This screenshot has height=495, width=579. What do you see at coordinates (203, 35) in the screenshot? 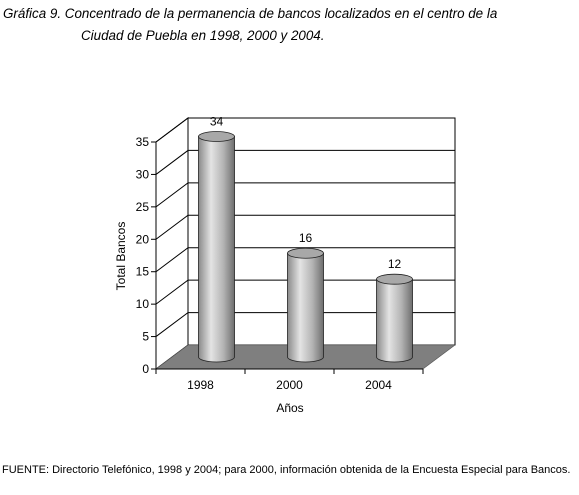
I see `chart-title-line-2: Ciudad de Puebla en 1998, 2000 y 2004.` at bounding box center [203, 35].